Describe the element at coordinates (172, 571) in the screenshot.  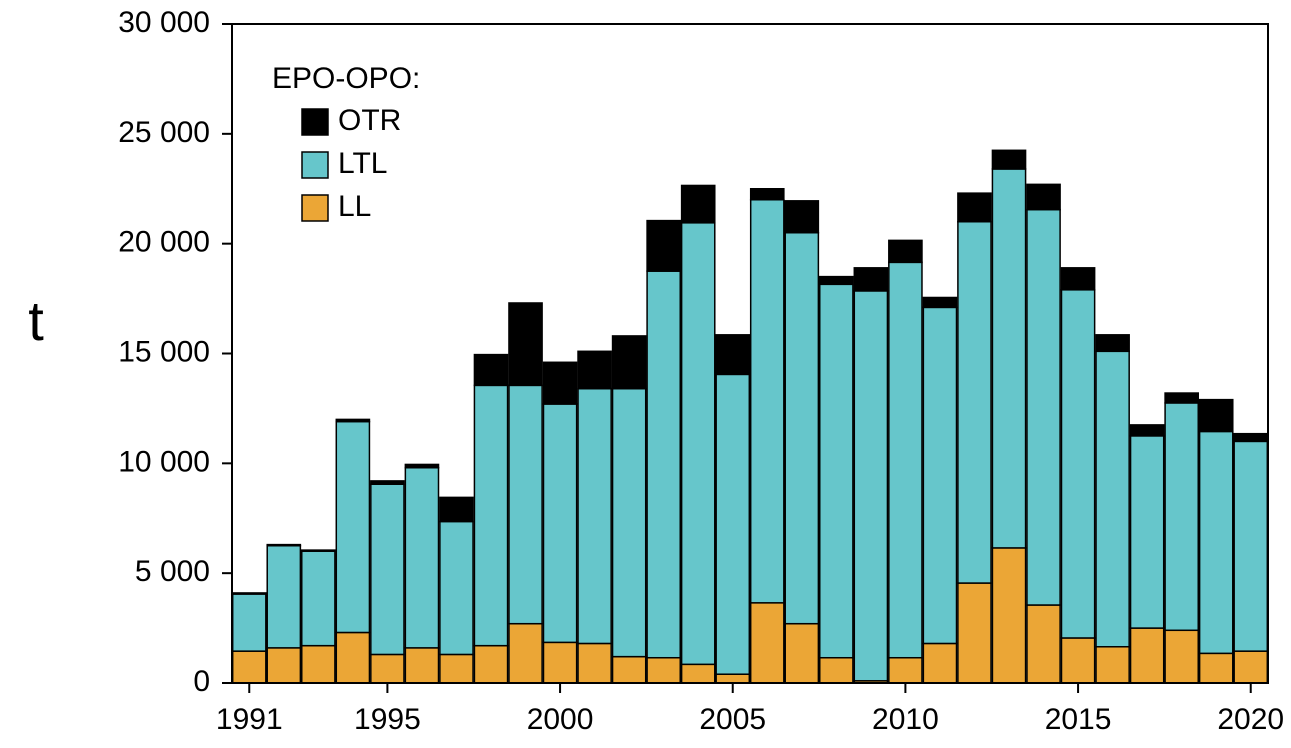
I see `y-tick-label: 5 000` at that location.